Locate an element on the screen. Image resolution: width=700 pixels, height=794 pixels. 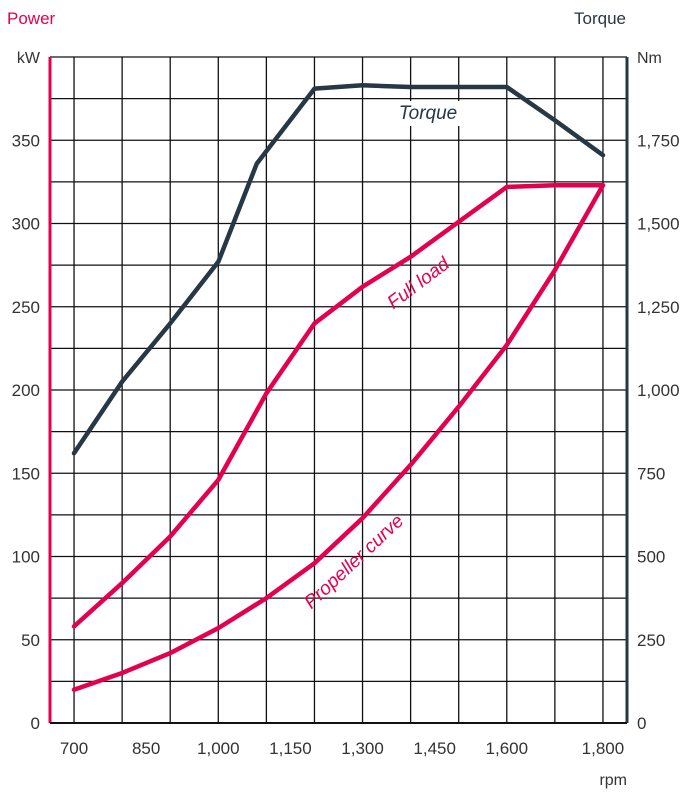
y-left-tick-label: 100 is located at coordinates (26, 557).